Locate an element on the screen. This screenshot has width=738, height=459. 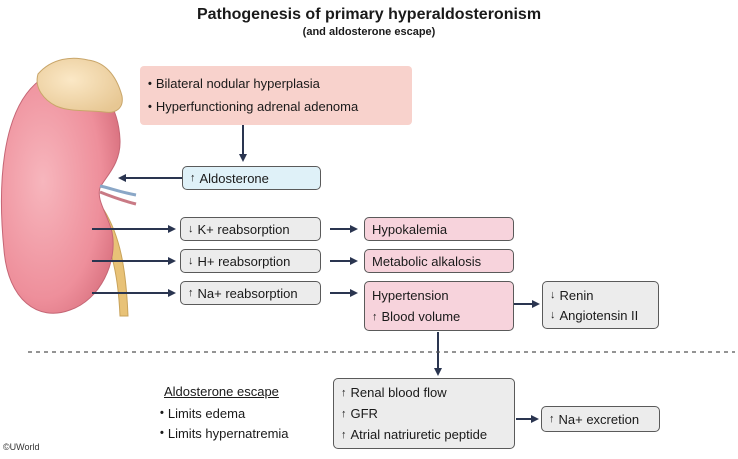
gfr-label: GFR is located at coordinates (364, 413).